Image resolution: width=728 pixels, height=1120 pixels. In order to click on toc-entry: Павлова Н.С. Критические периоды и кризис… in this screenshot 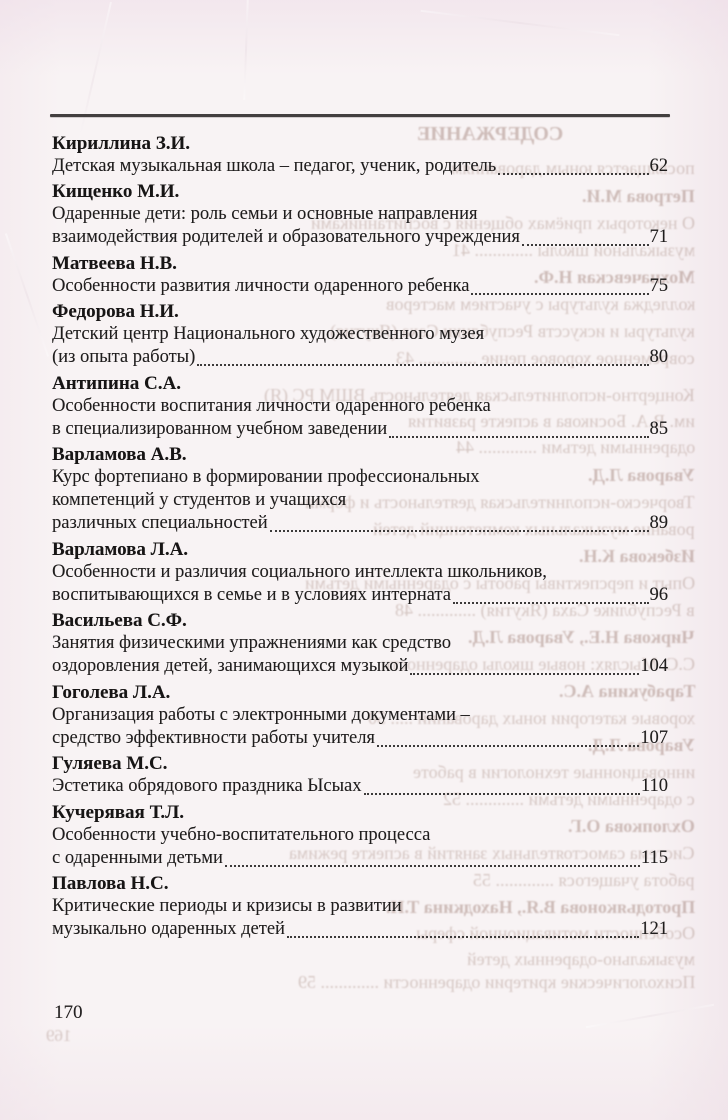, I will do `click(360, 906)`.